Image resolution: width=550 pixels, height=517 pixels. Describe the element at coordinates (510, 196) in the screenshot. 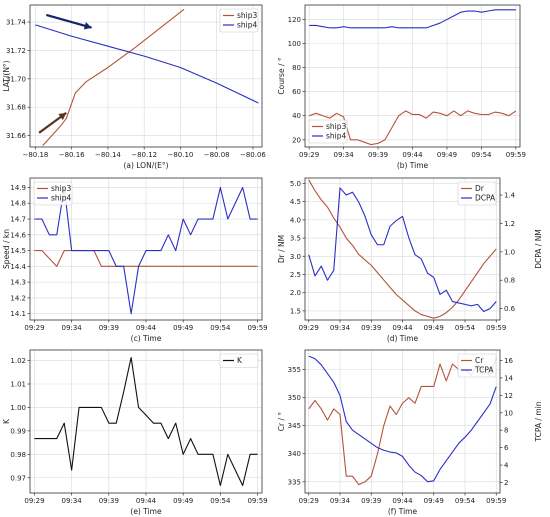

I see `y2-tick-label: 1.4` at that location.